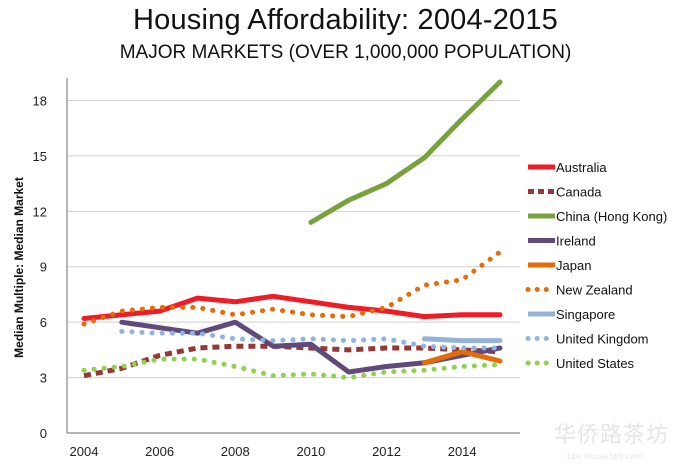  I want to click on legend-label-china-hong-kong: China (Hong Kong), so click(611, 216).